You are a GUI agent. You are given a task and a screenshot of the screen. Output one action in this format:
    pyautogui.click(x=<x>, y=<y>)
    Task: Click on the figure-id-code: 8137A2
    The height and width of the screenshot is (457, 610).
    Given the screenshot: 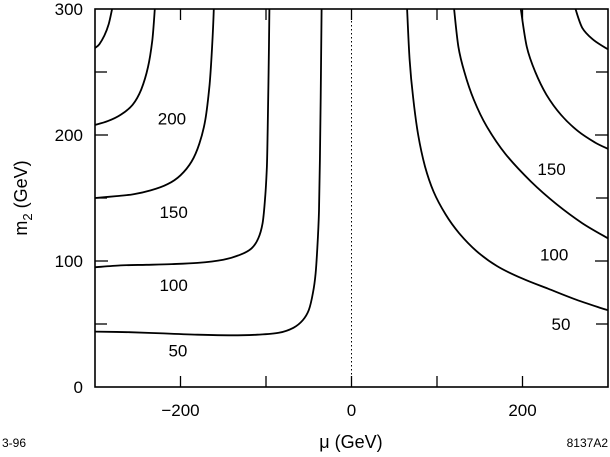 What is the action you would take?
    pyautogui.click(x=588, y=443)
    